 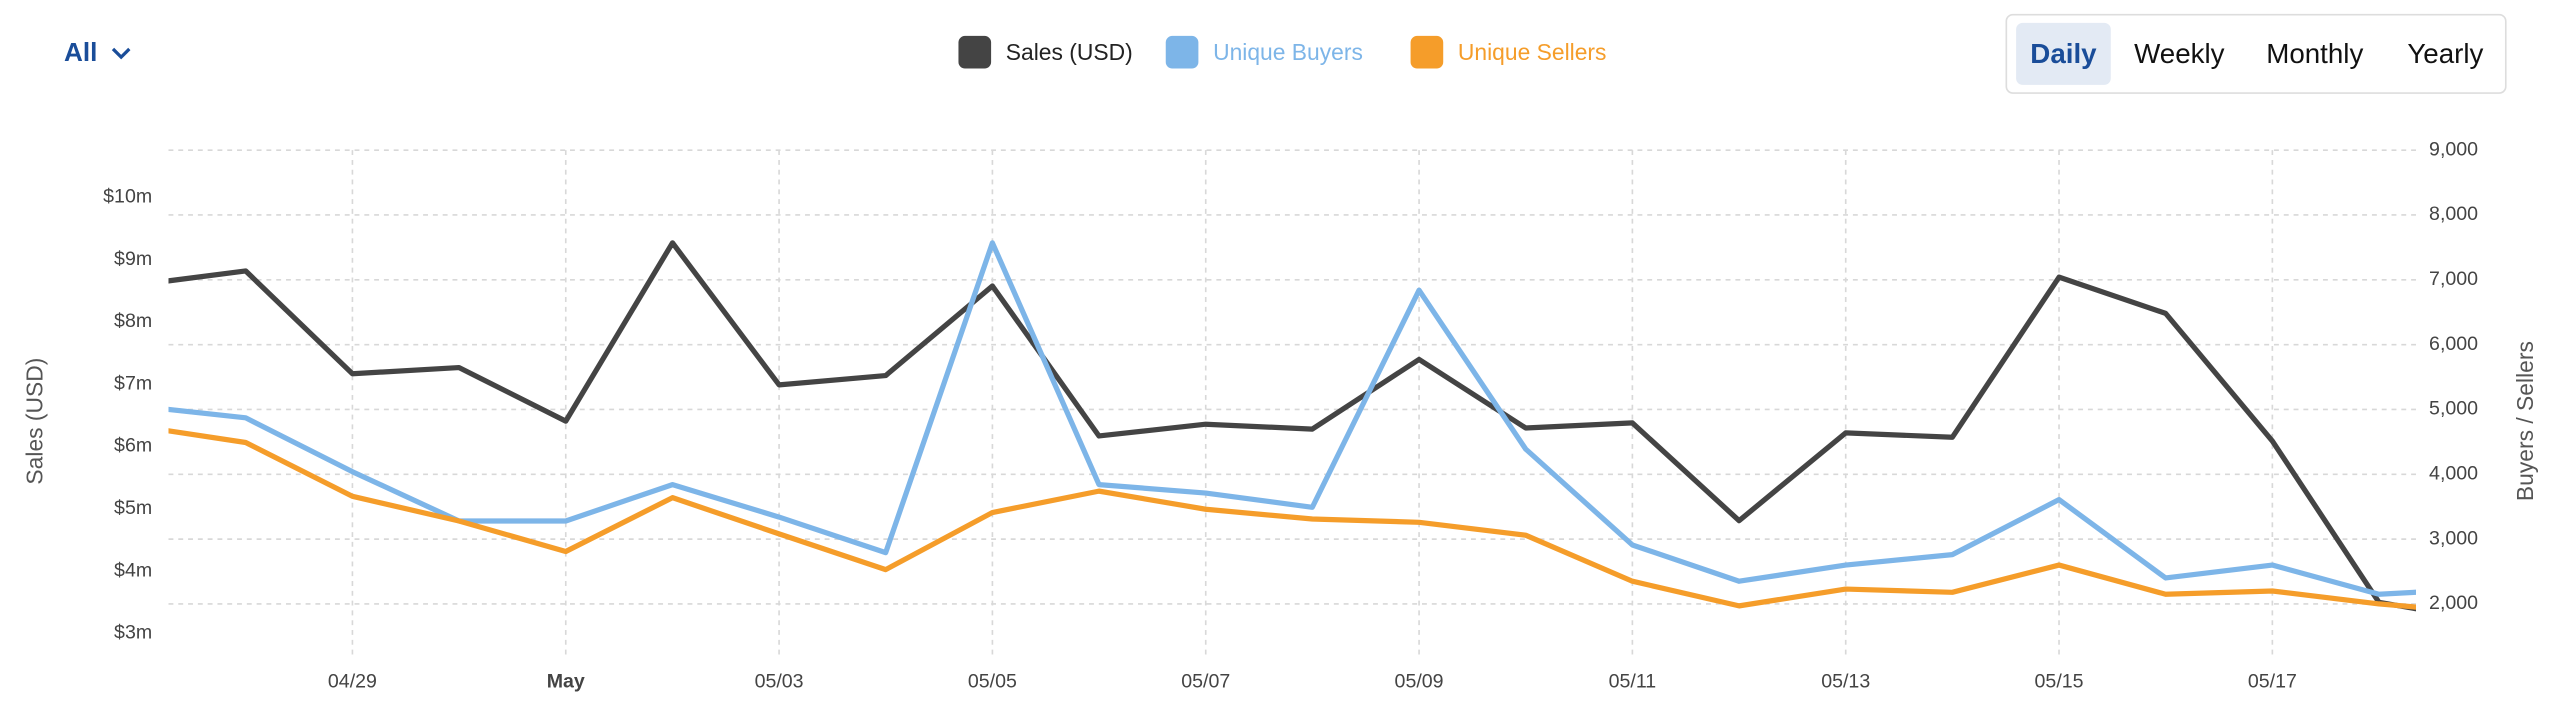 I want to click on legend-item: Unique Buyers, so click(x=1264, y=52).